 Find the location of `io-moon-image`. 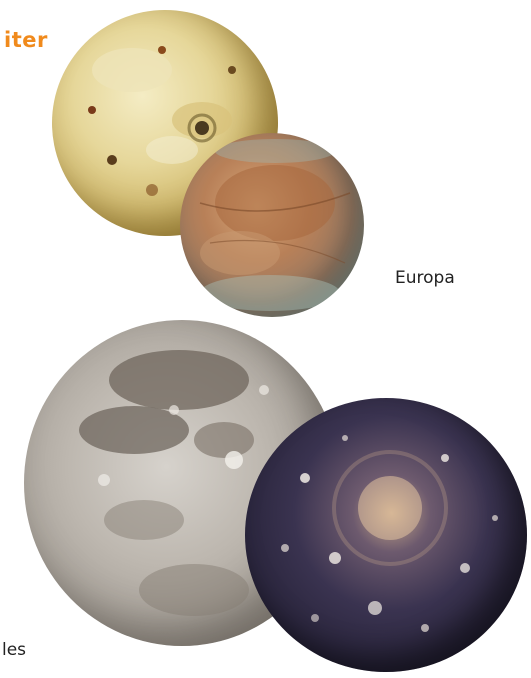

io-moon-image is located at coordinates (165, 123).